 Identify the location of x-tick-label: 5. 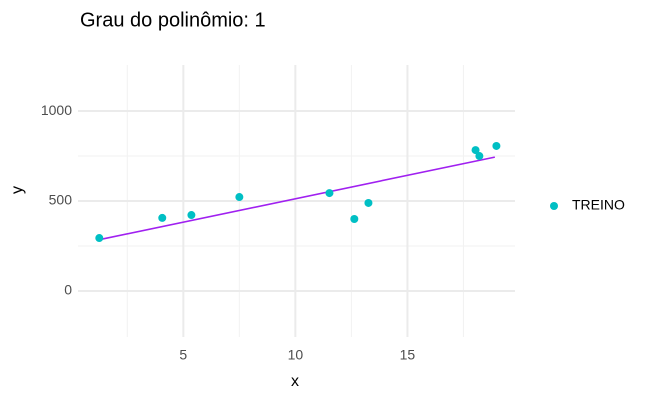
(183, 355).